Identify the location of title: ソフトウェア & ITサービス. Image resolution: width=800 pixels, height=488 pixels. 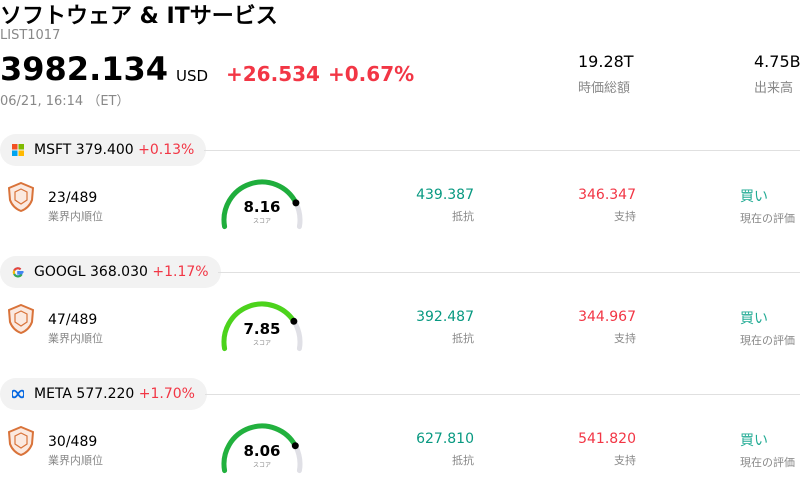
(139, 16).